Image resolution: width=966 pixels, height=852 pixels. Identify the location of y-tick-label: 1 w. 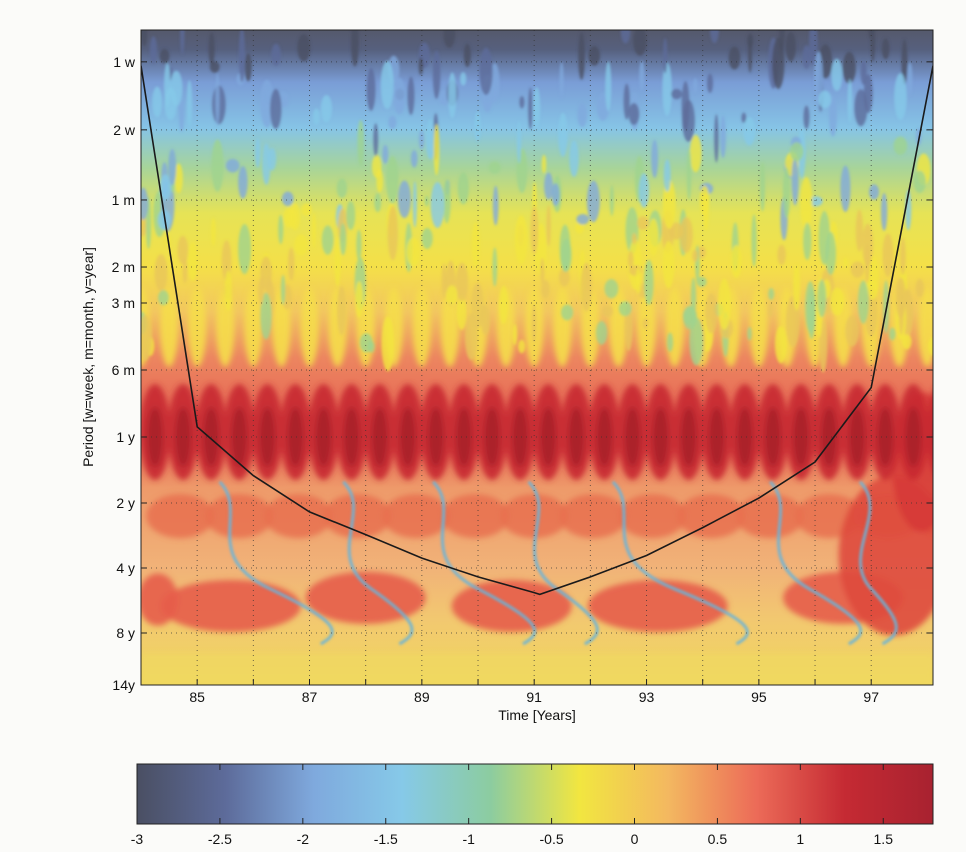
(124, 62).